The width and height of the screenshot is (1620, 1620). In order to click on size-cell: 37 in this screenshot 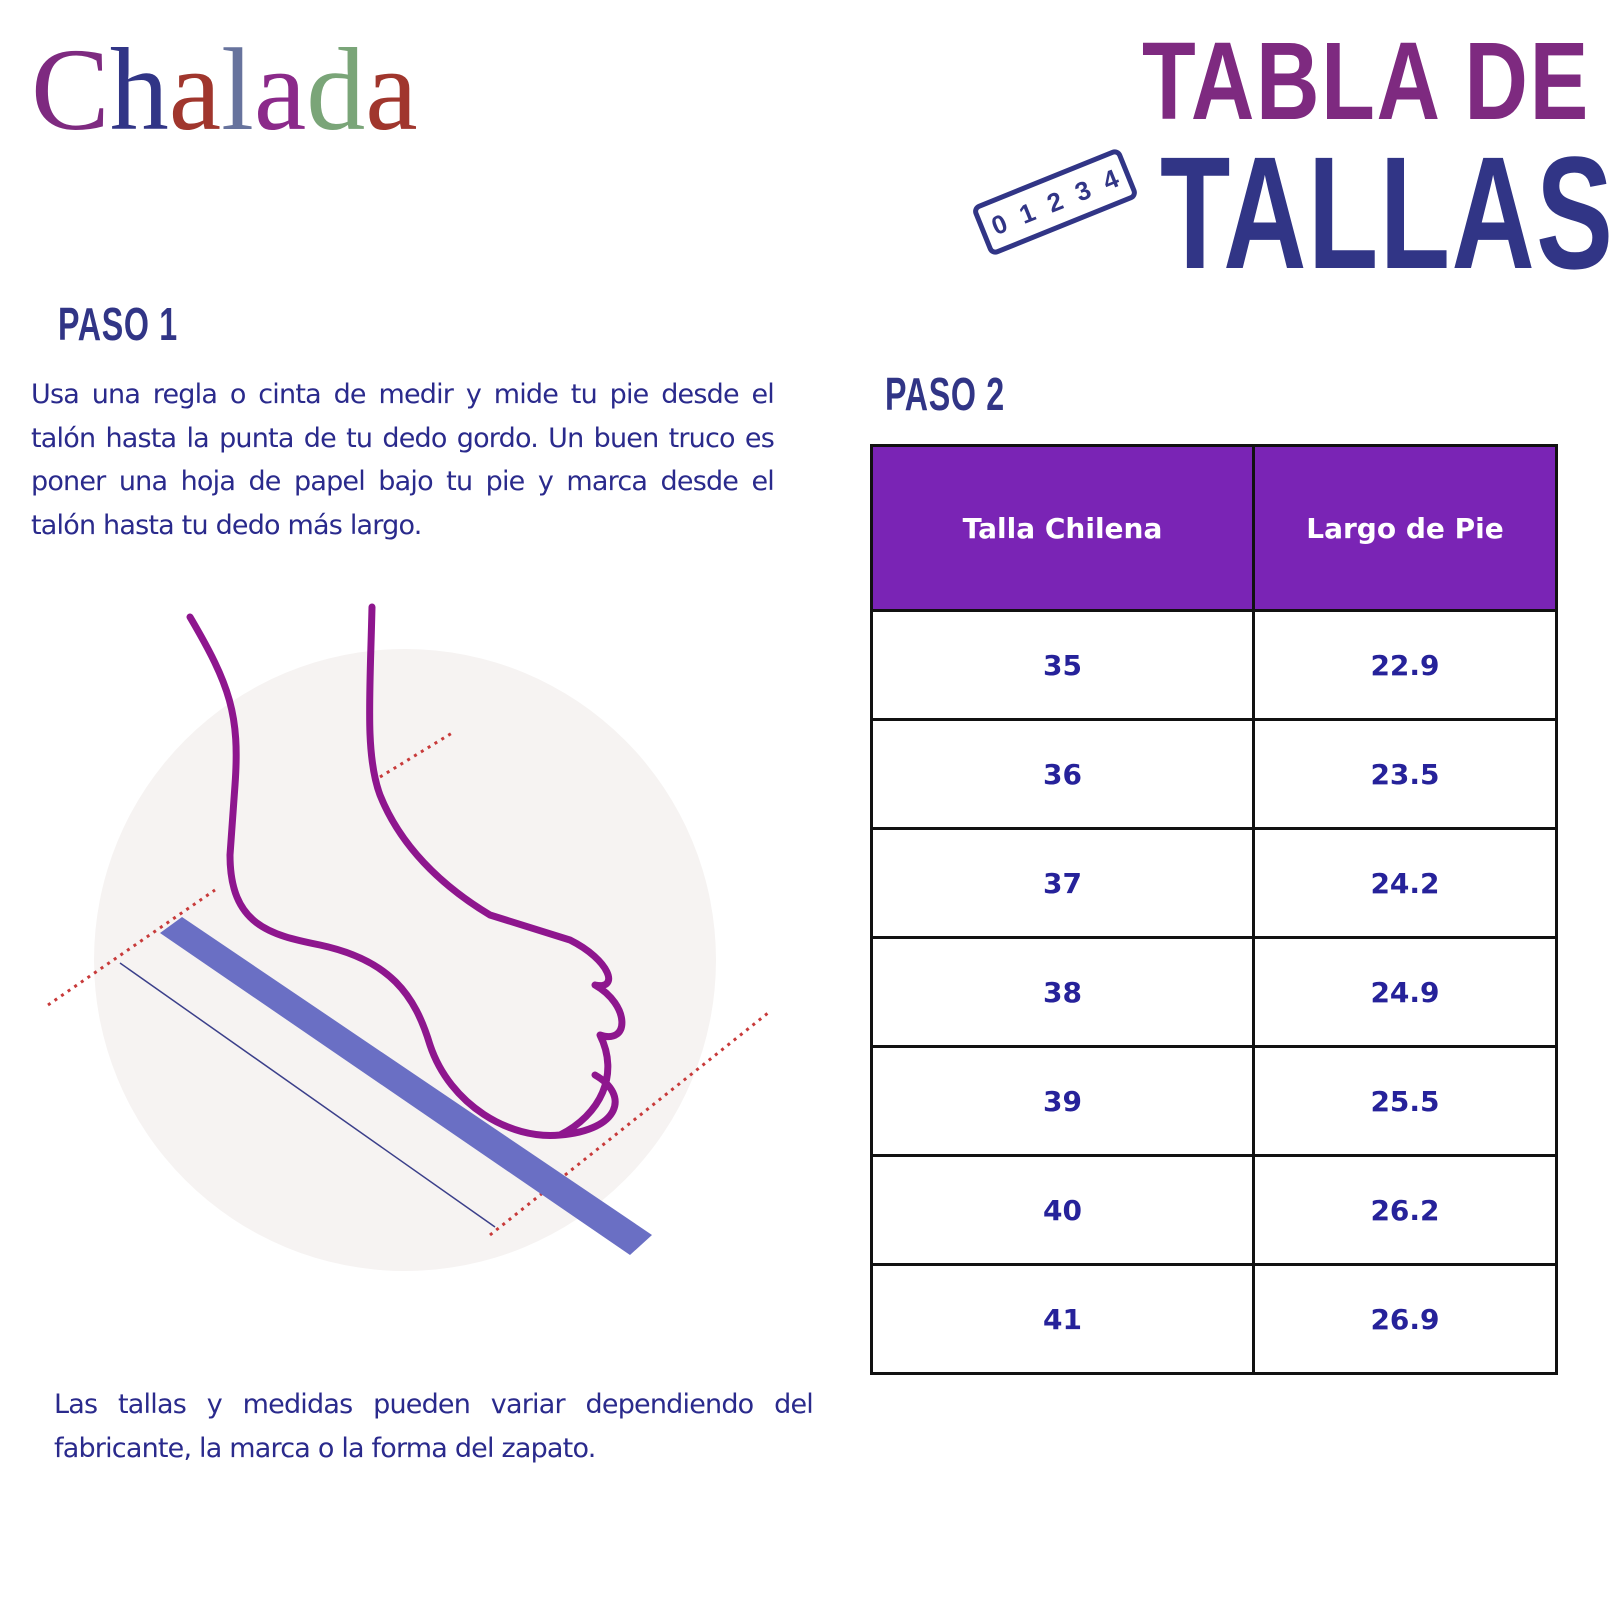, I will do `click(1062, 883)`.